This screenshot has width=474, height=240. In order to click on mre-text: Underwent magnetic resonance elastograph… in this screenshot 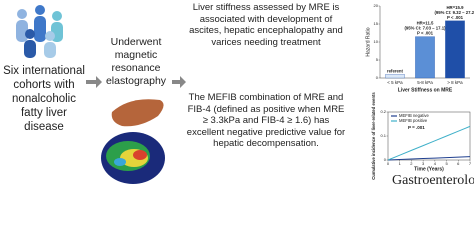, I will do `click(136, 61)`.